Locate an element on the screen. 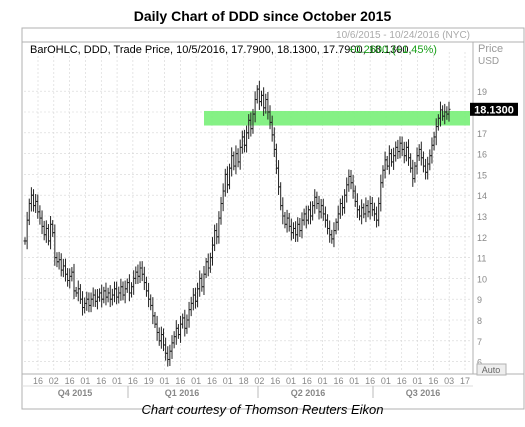  auto-scale-button is located at coordinates (491, 369).